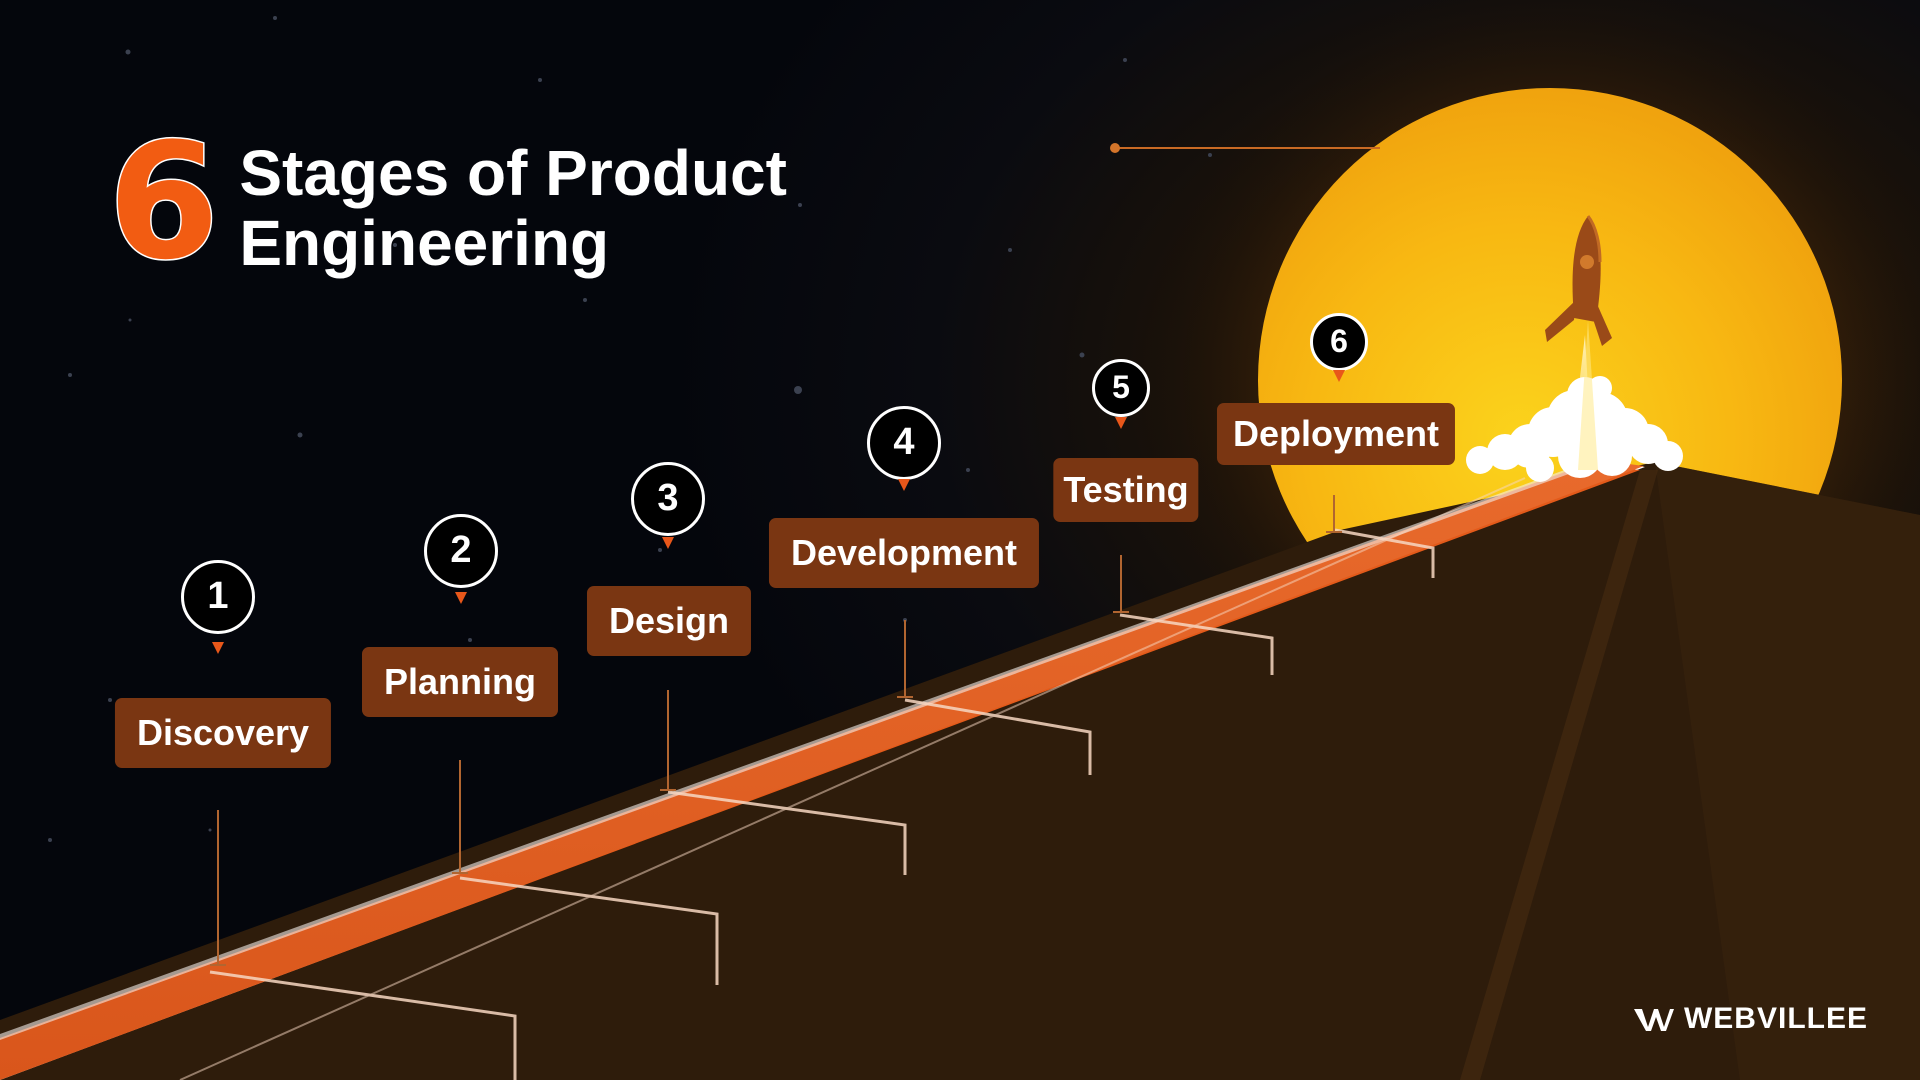 Image resolution: width=1920 pixels, height=1080 pixels. I want to click on stage-3-number: 3, so click(668, 499).